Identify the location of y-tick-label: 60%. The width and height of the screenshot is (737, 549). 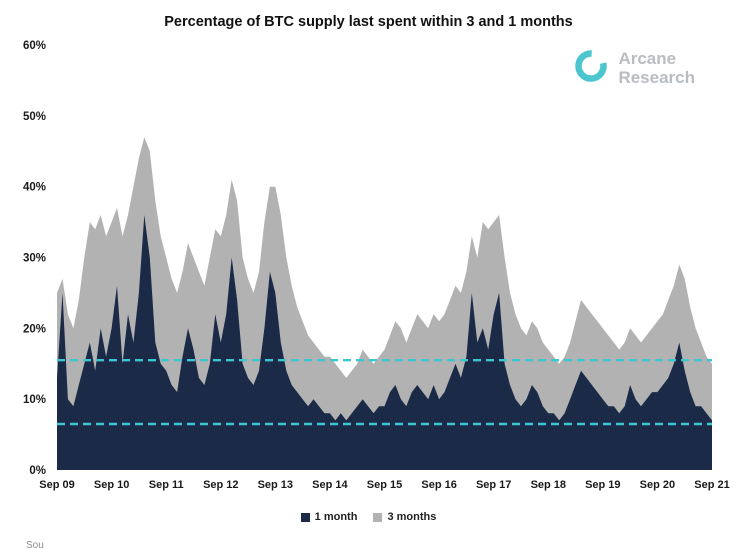
(34, 46).